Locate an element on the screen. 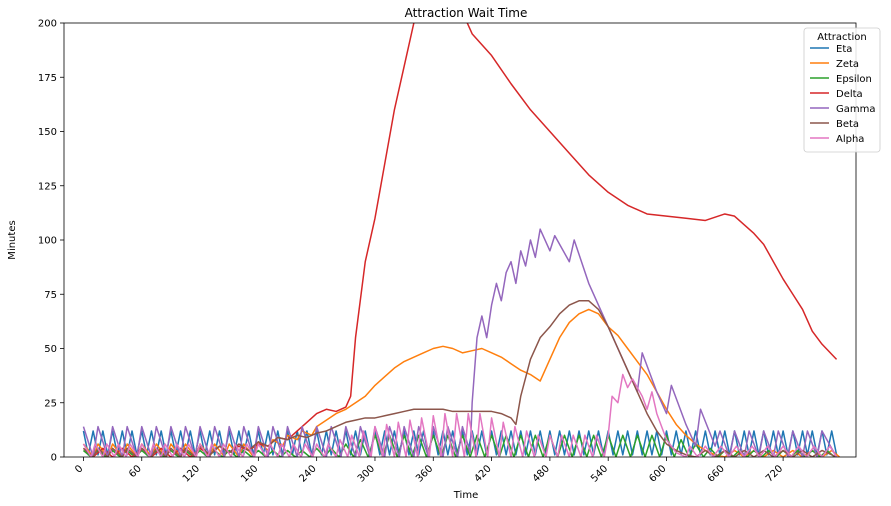 The width and height of the screenshot is (891, 506). chart-title: Attraction Wait Time is located at coordinates (466, 13).